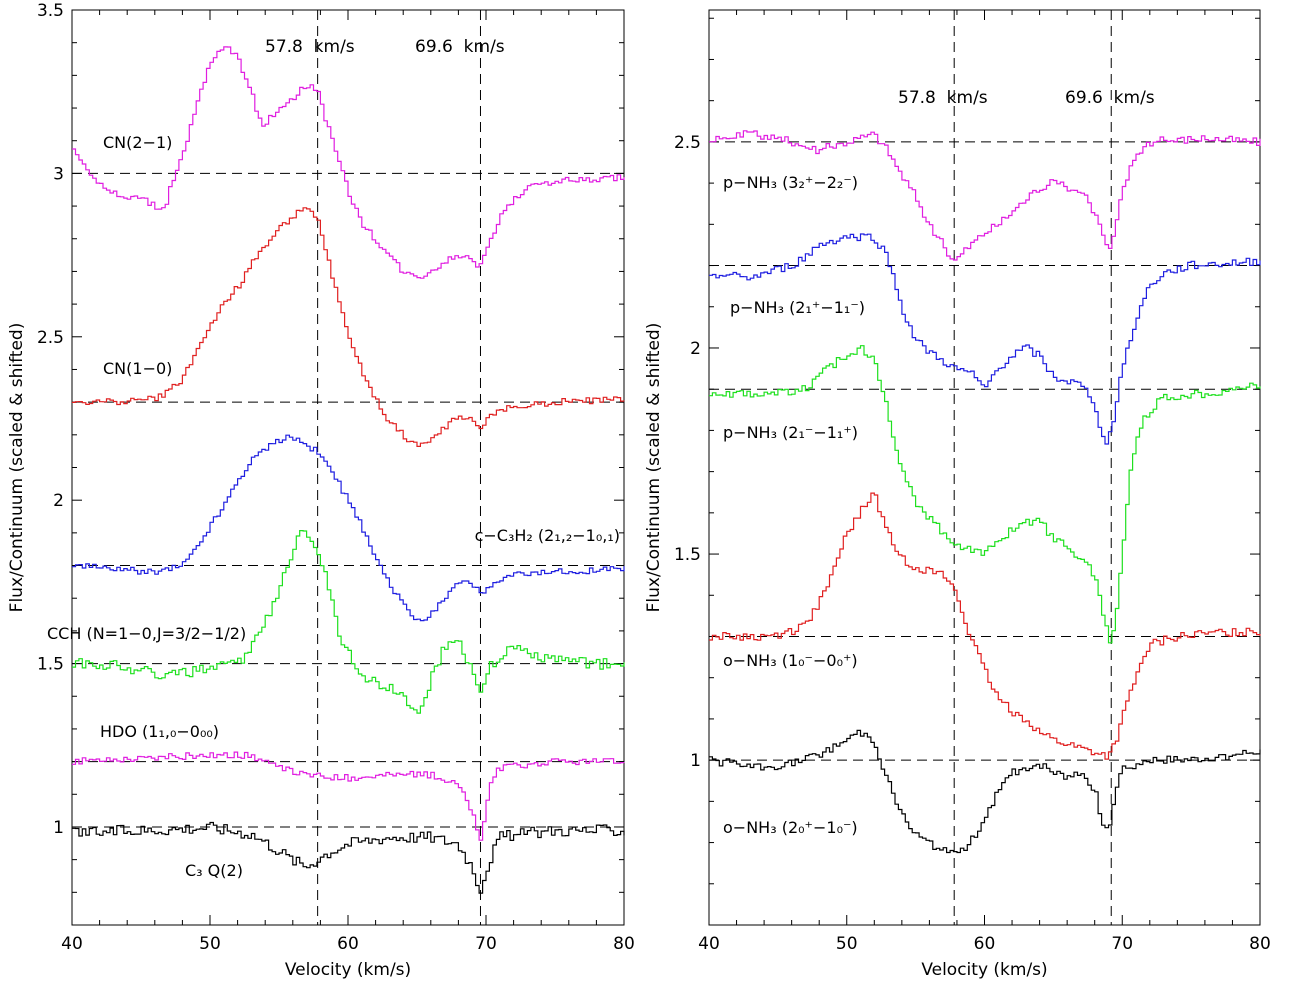 This screenshot has height=985, width=1294. Describe the element at coordinates (214, 870) in the screenshot. I see `series-label: C₃ Q(2)` at that location.